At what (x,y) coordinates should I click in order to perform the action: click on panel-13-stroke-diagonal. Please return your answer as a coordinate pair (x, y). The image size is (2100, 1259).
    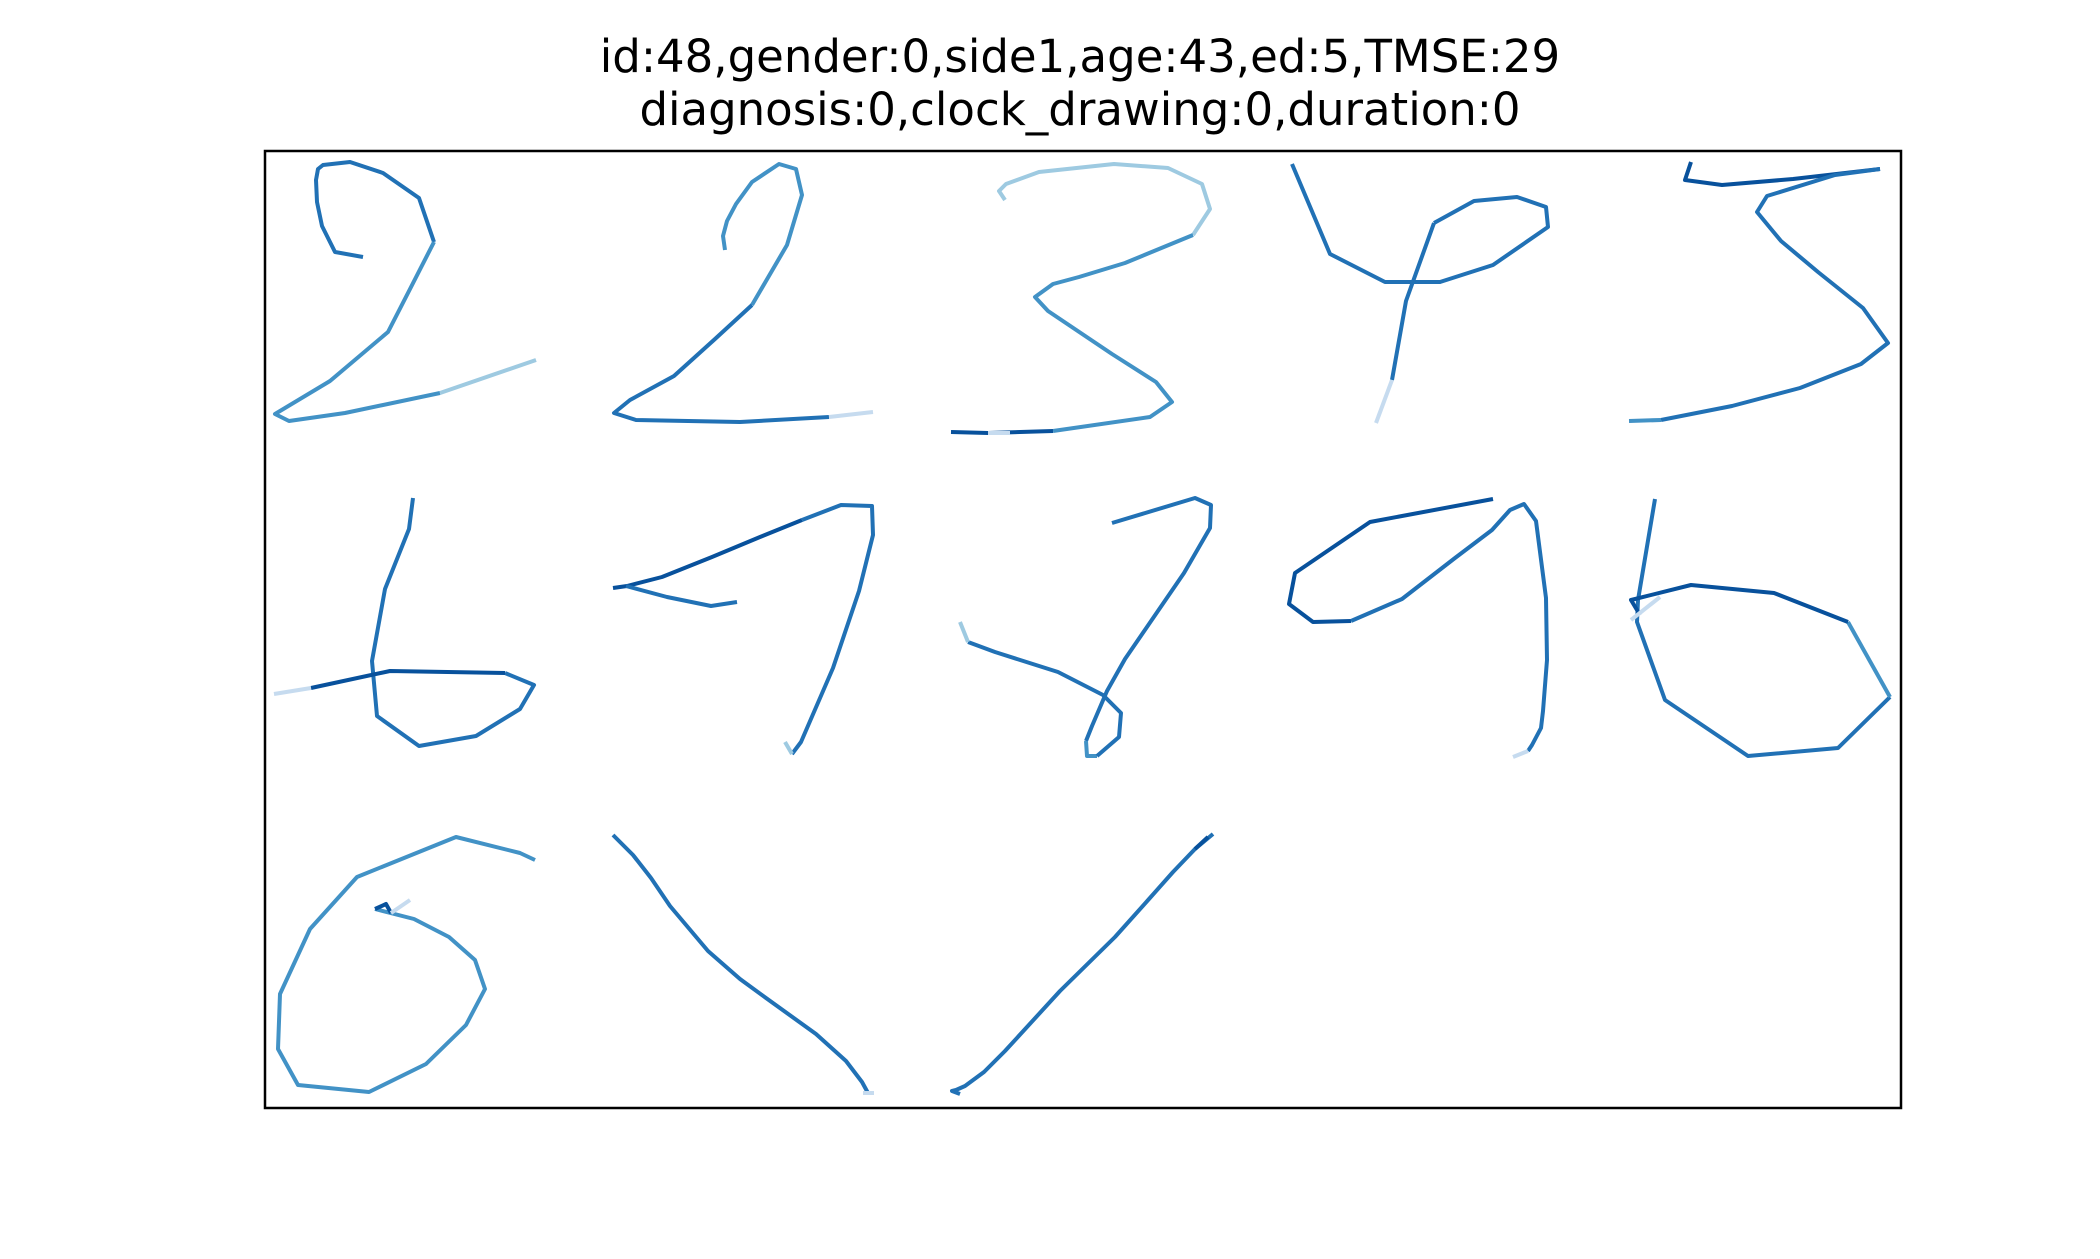
    Looking at the image, I should click on (1082, 964).